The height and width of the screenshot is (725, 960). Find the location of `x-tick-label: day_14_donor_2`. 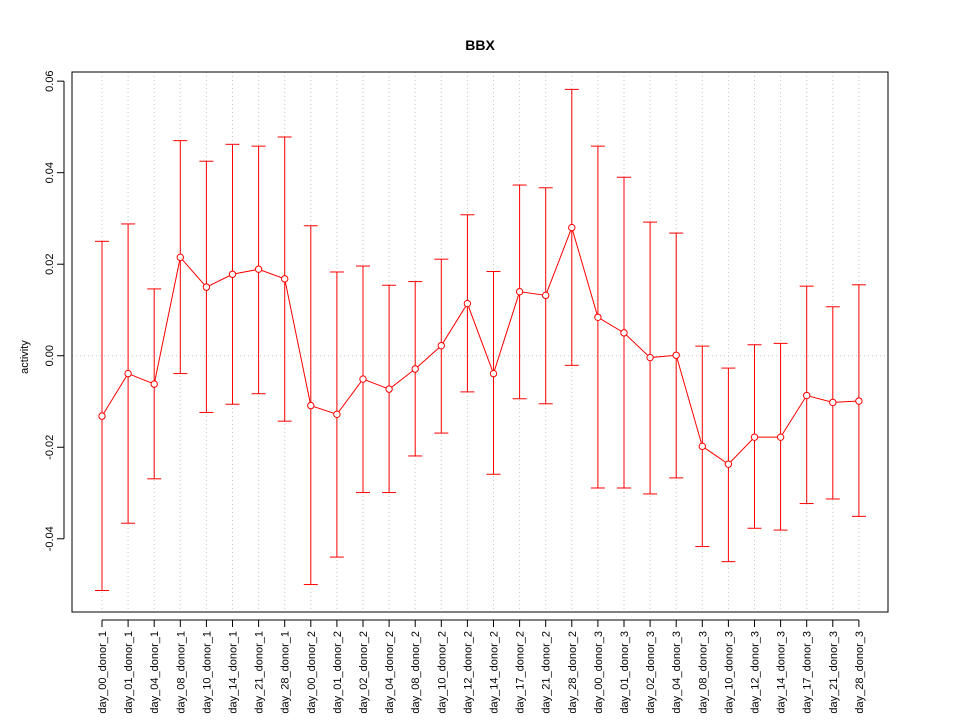

x-tick-label: day_14_donor_2 is located at coordinates (495, 672).